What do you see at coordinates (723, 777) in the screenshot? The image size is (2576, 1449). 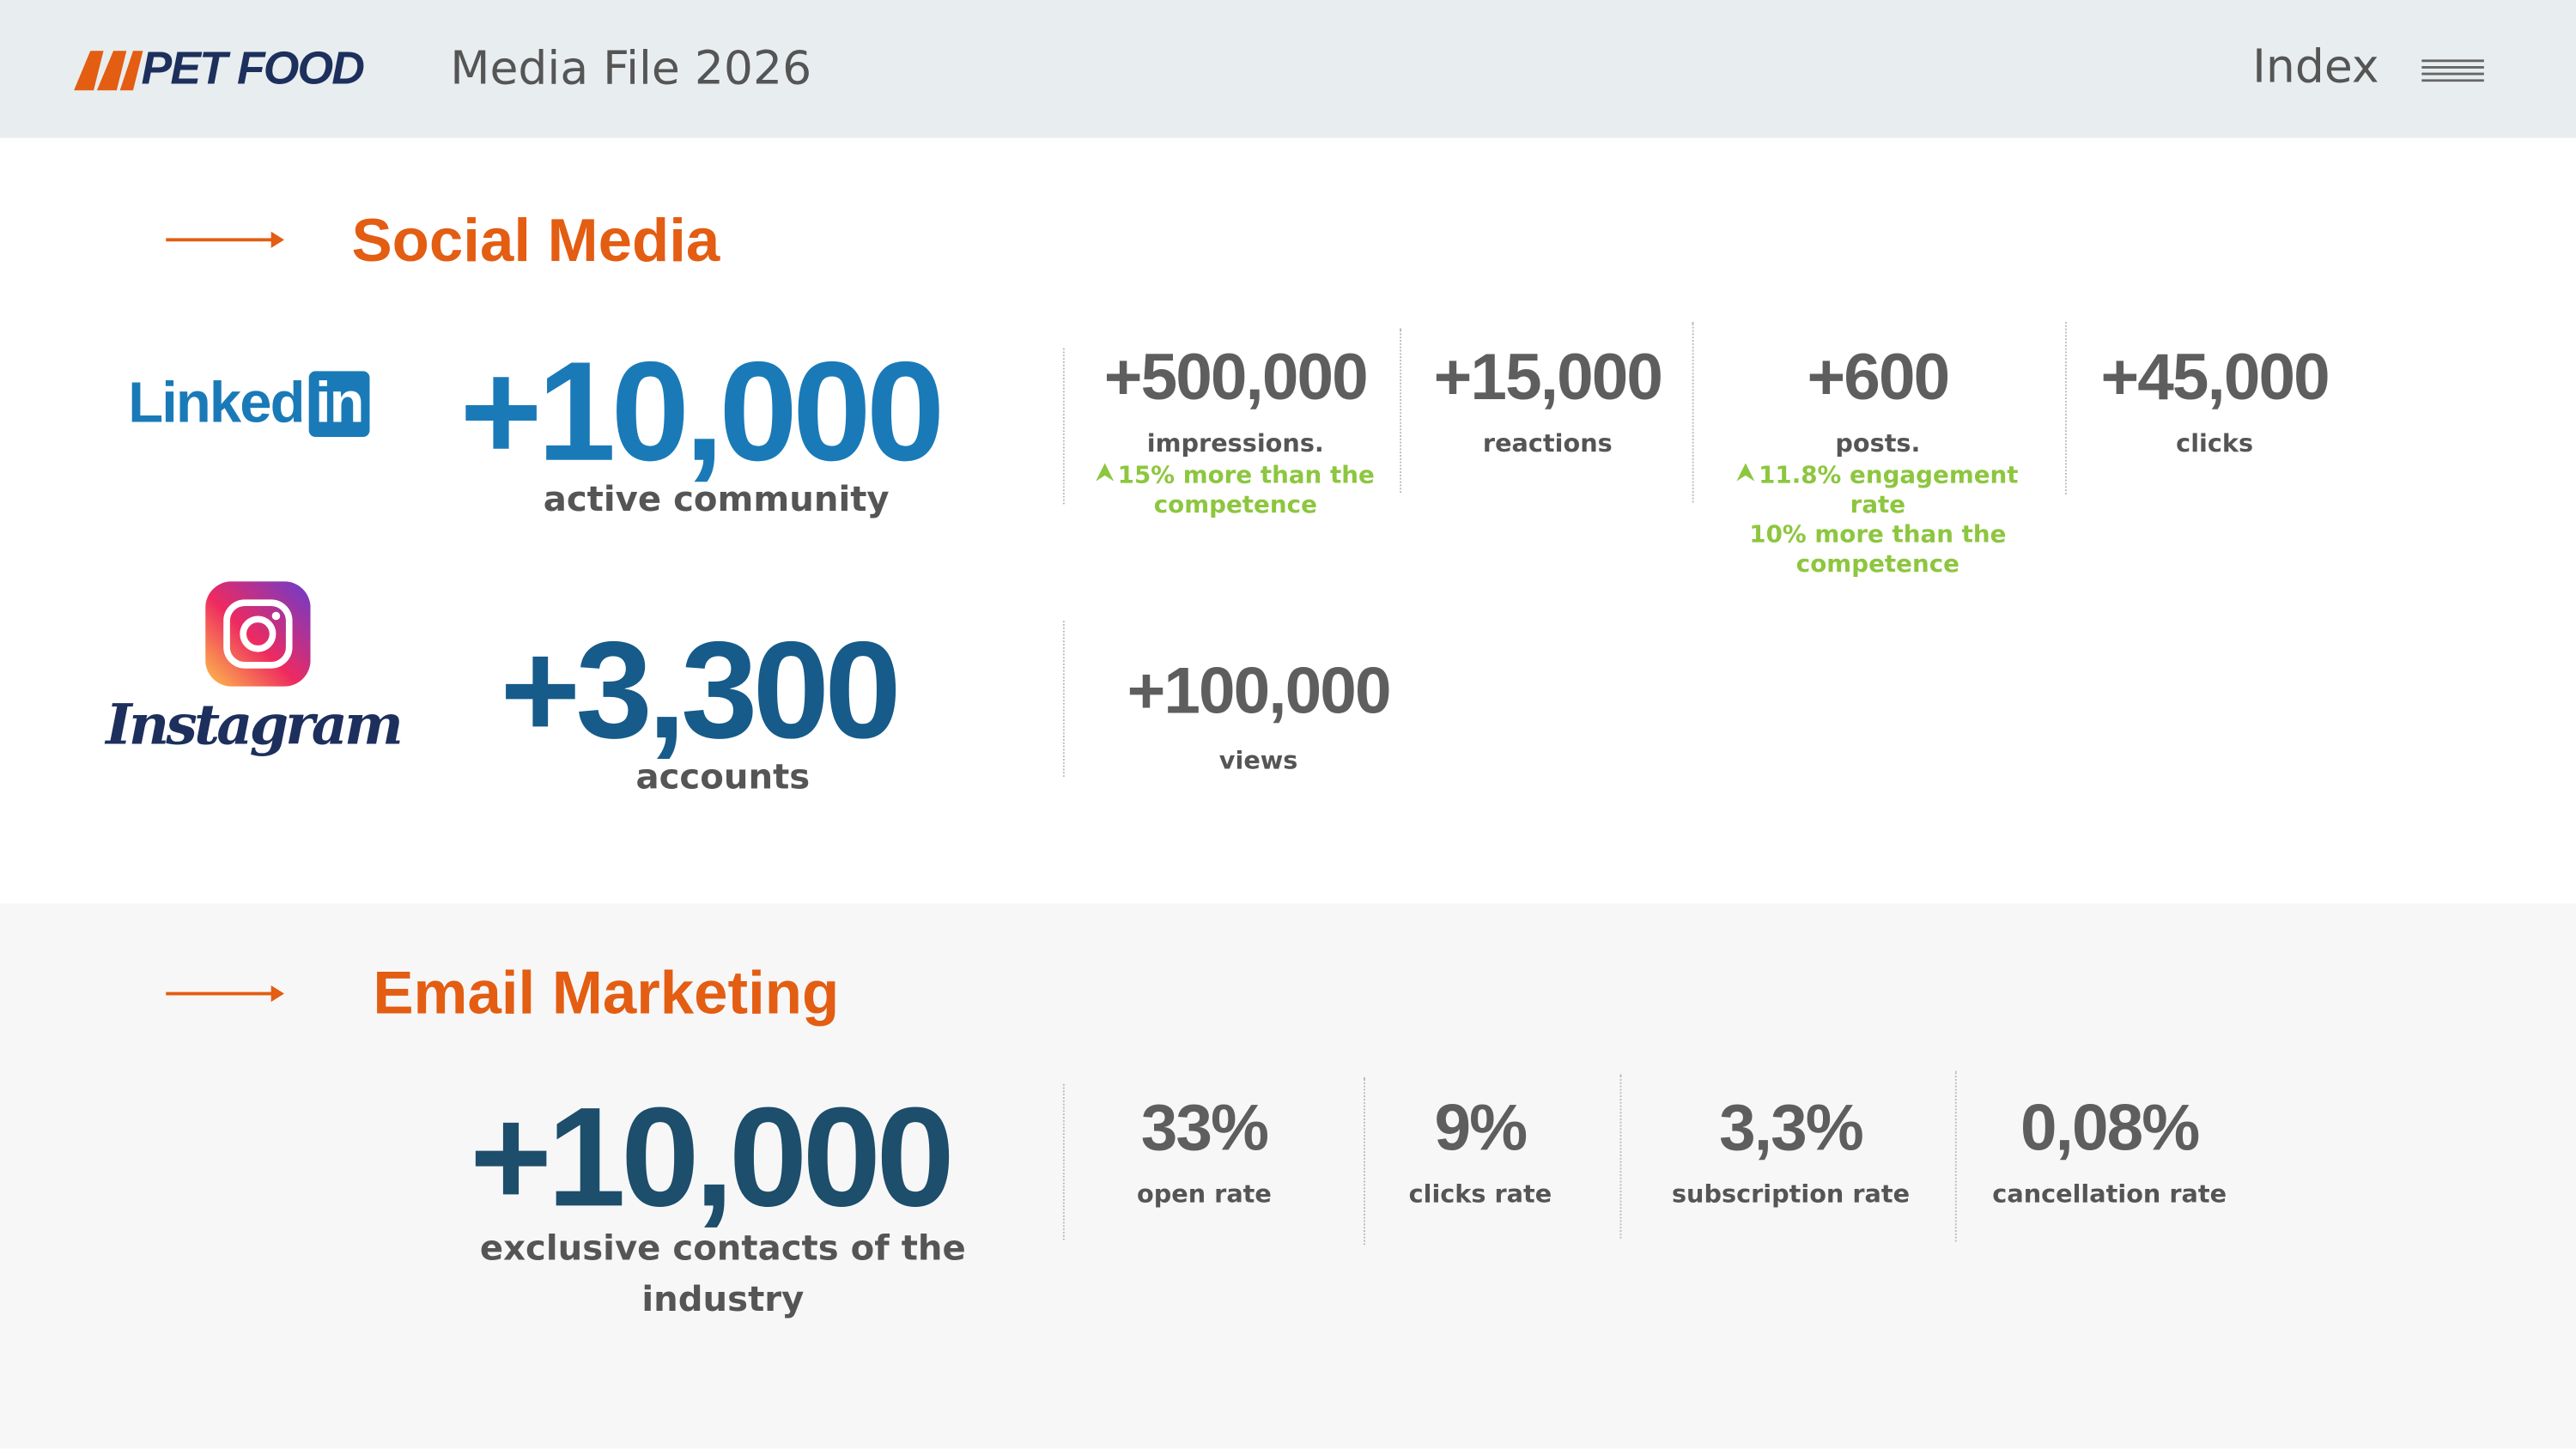 I see `big-label: accounts` at bounding box center [723, 777].